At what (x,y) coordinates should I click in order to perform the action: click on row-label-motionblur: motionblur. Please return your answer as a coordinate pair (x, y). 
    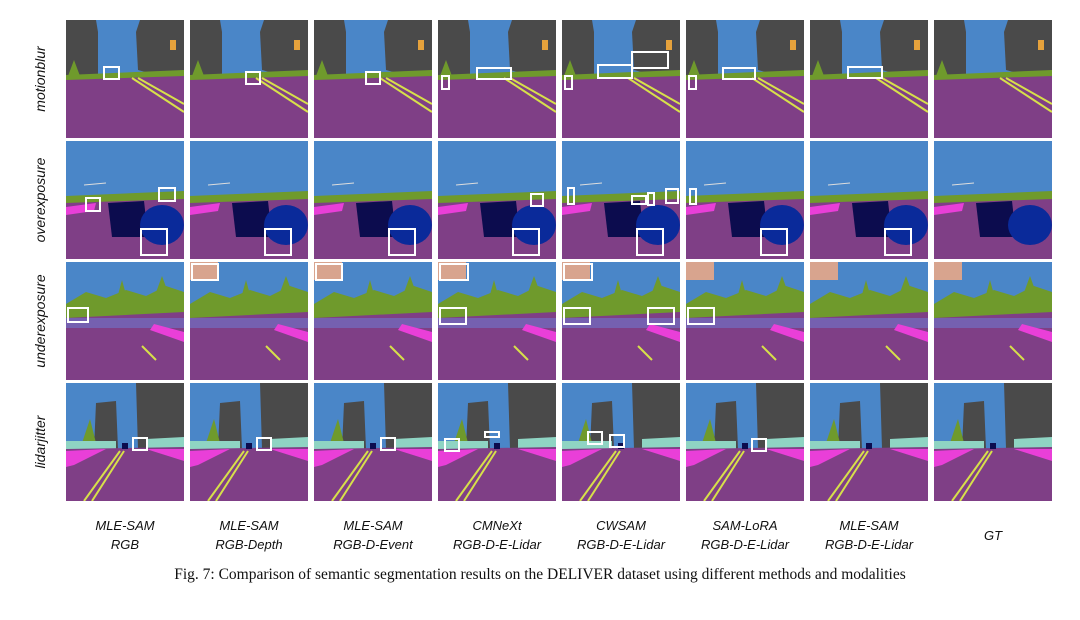
    Looking at the image, I should click on (40, 79).